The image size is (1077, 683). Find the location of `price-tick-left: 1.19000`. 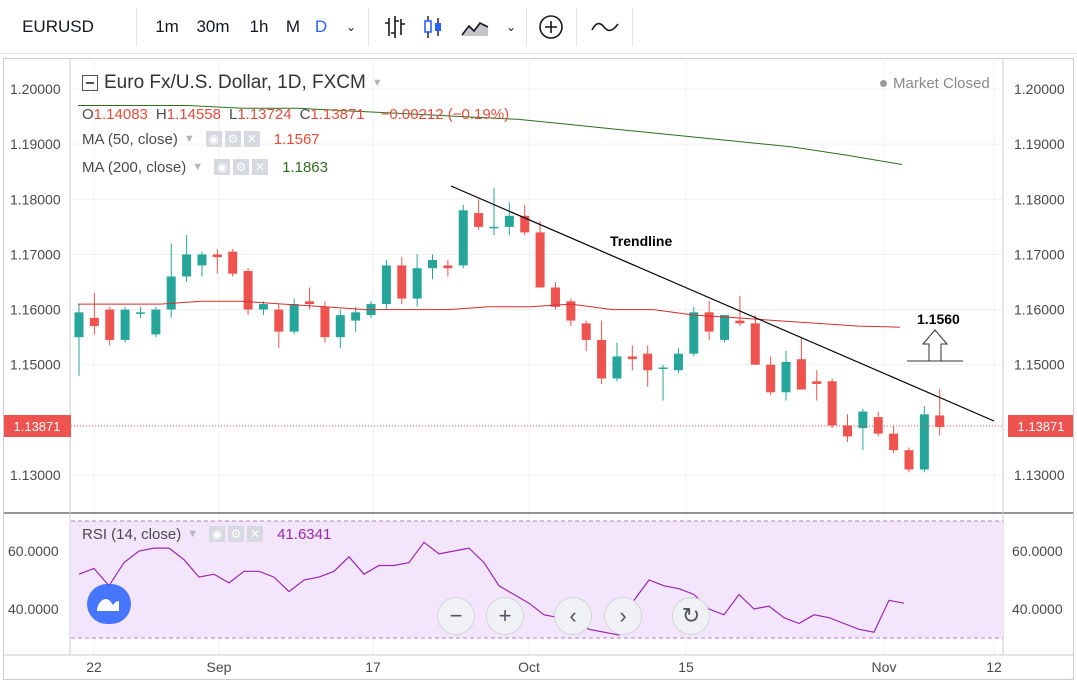

price-tick-left: 1.19000 is located at coordinates (35, 144).